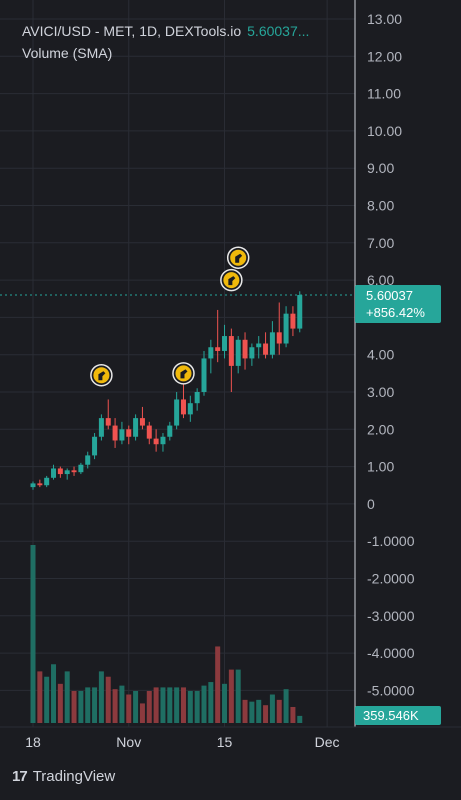 This screenshot has width=461, height=800. Describe the element at coordinates (384, 131) in the screenshot. I see `price-tick-label: 10.00` at that location.